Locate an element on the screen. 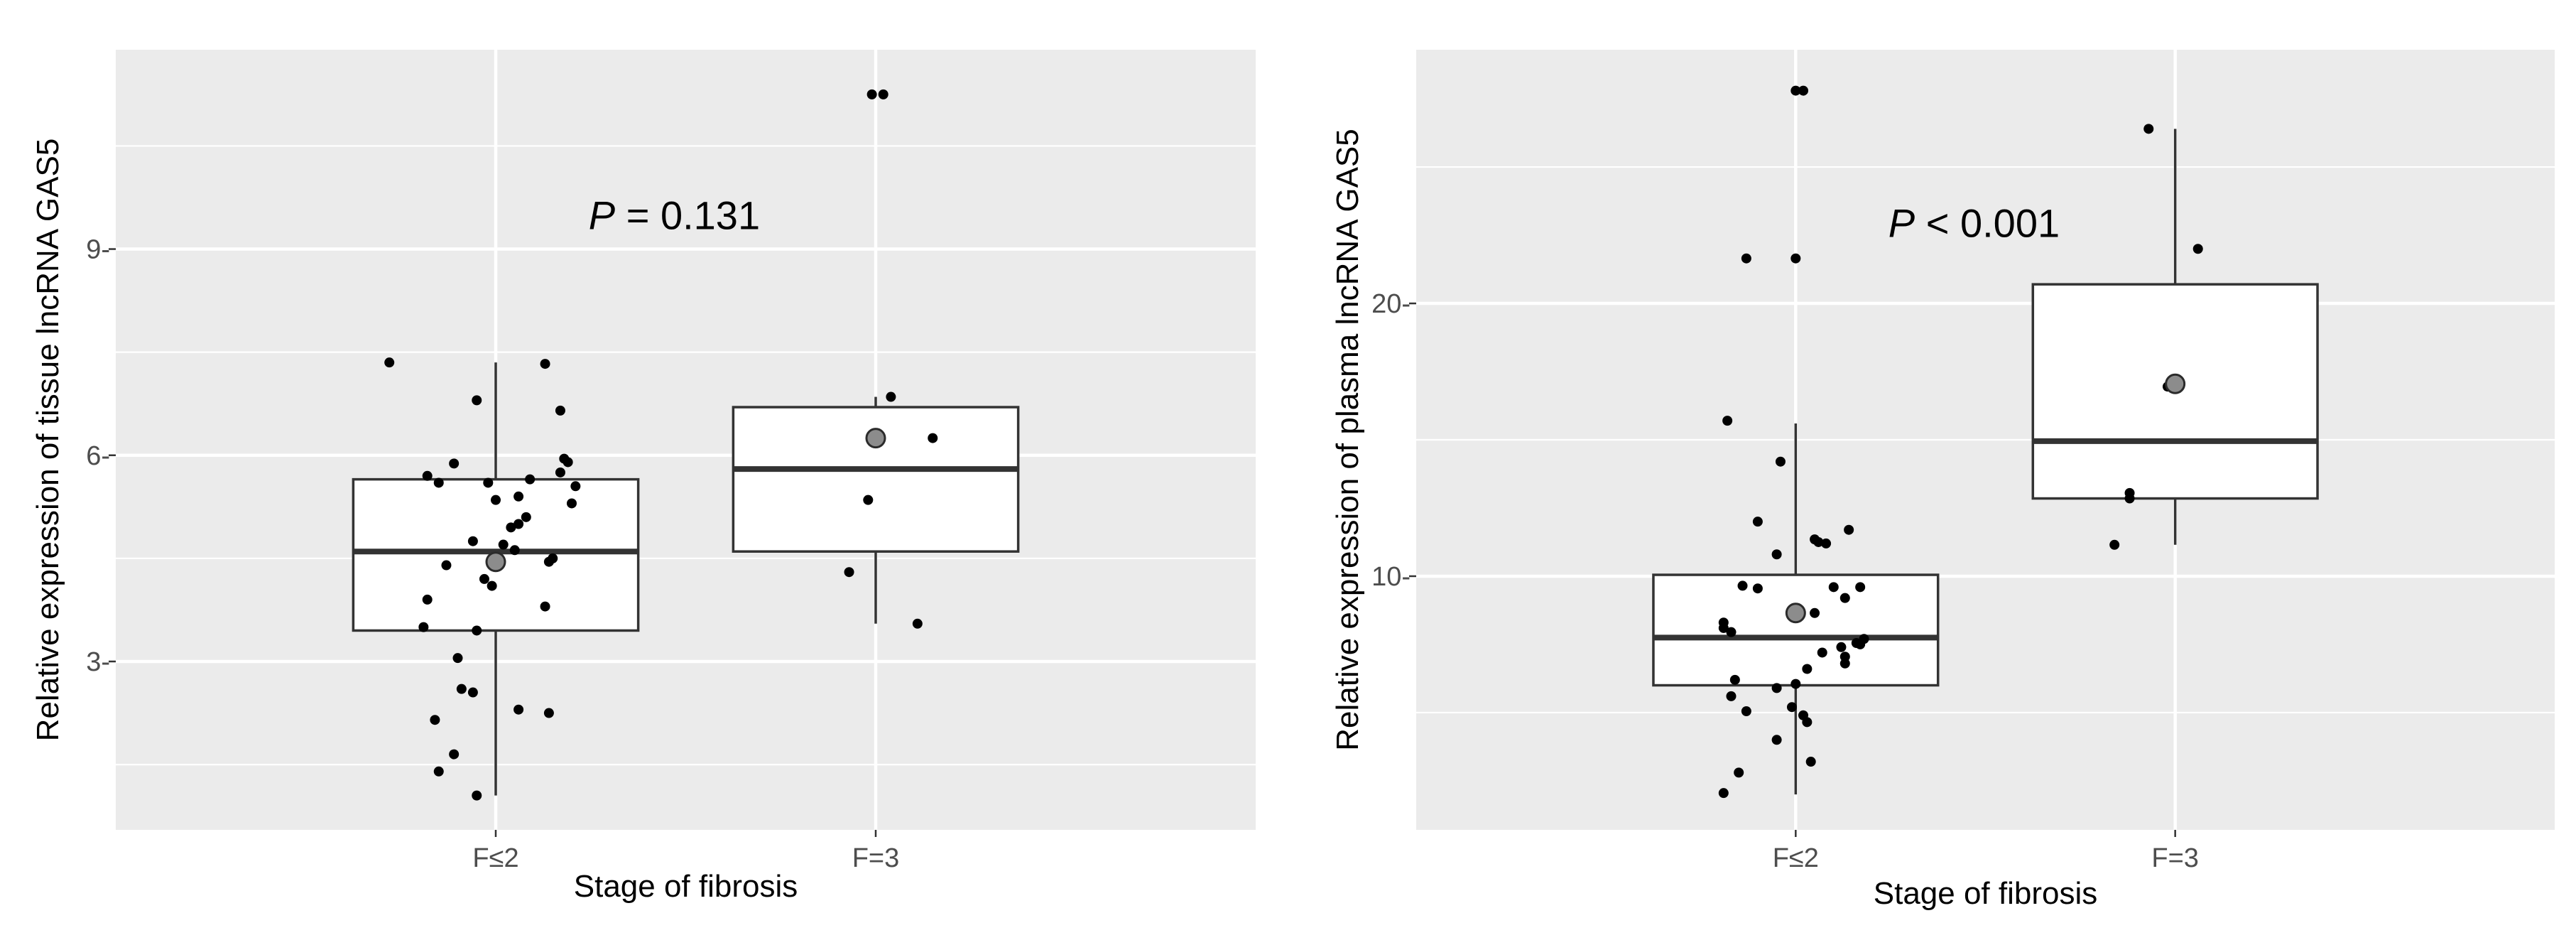  y-tick-label: 20- is located at coordinates (1391, 304).